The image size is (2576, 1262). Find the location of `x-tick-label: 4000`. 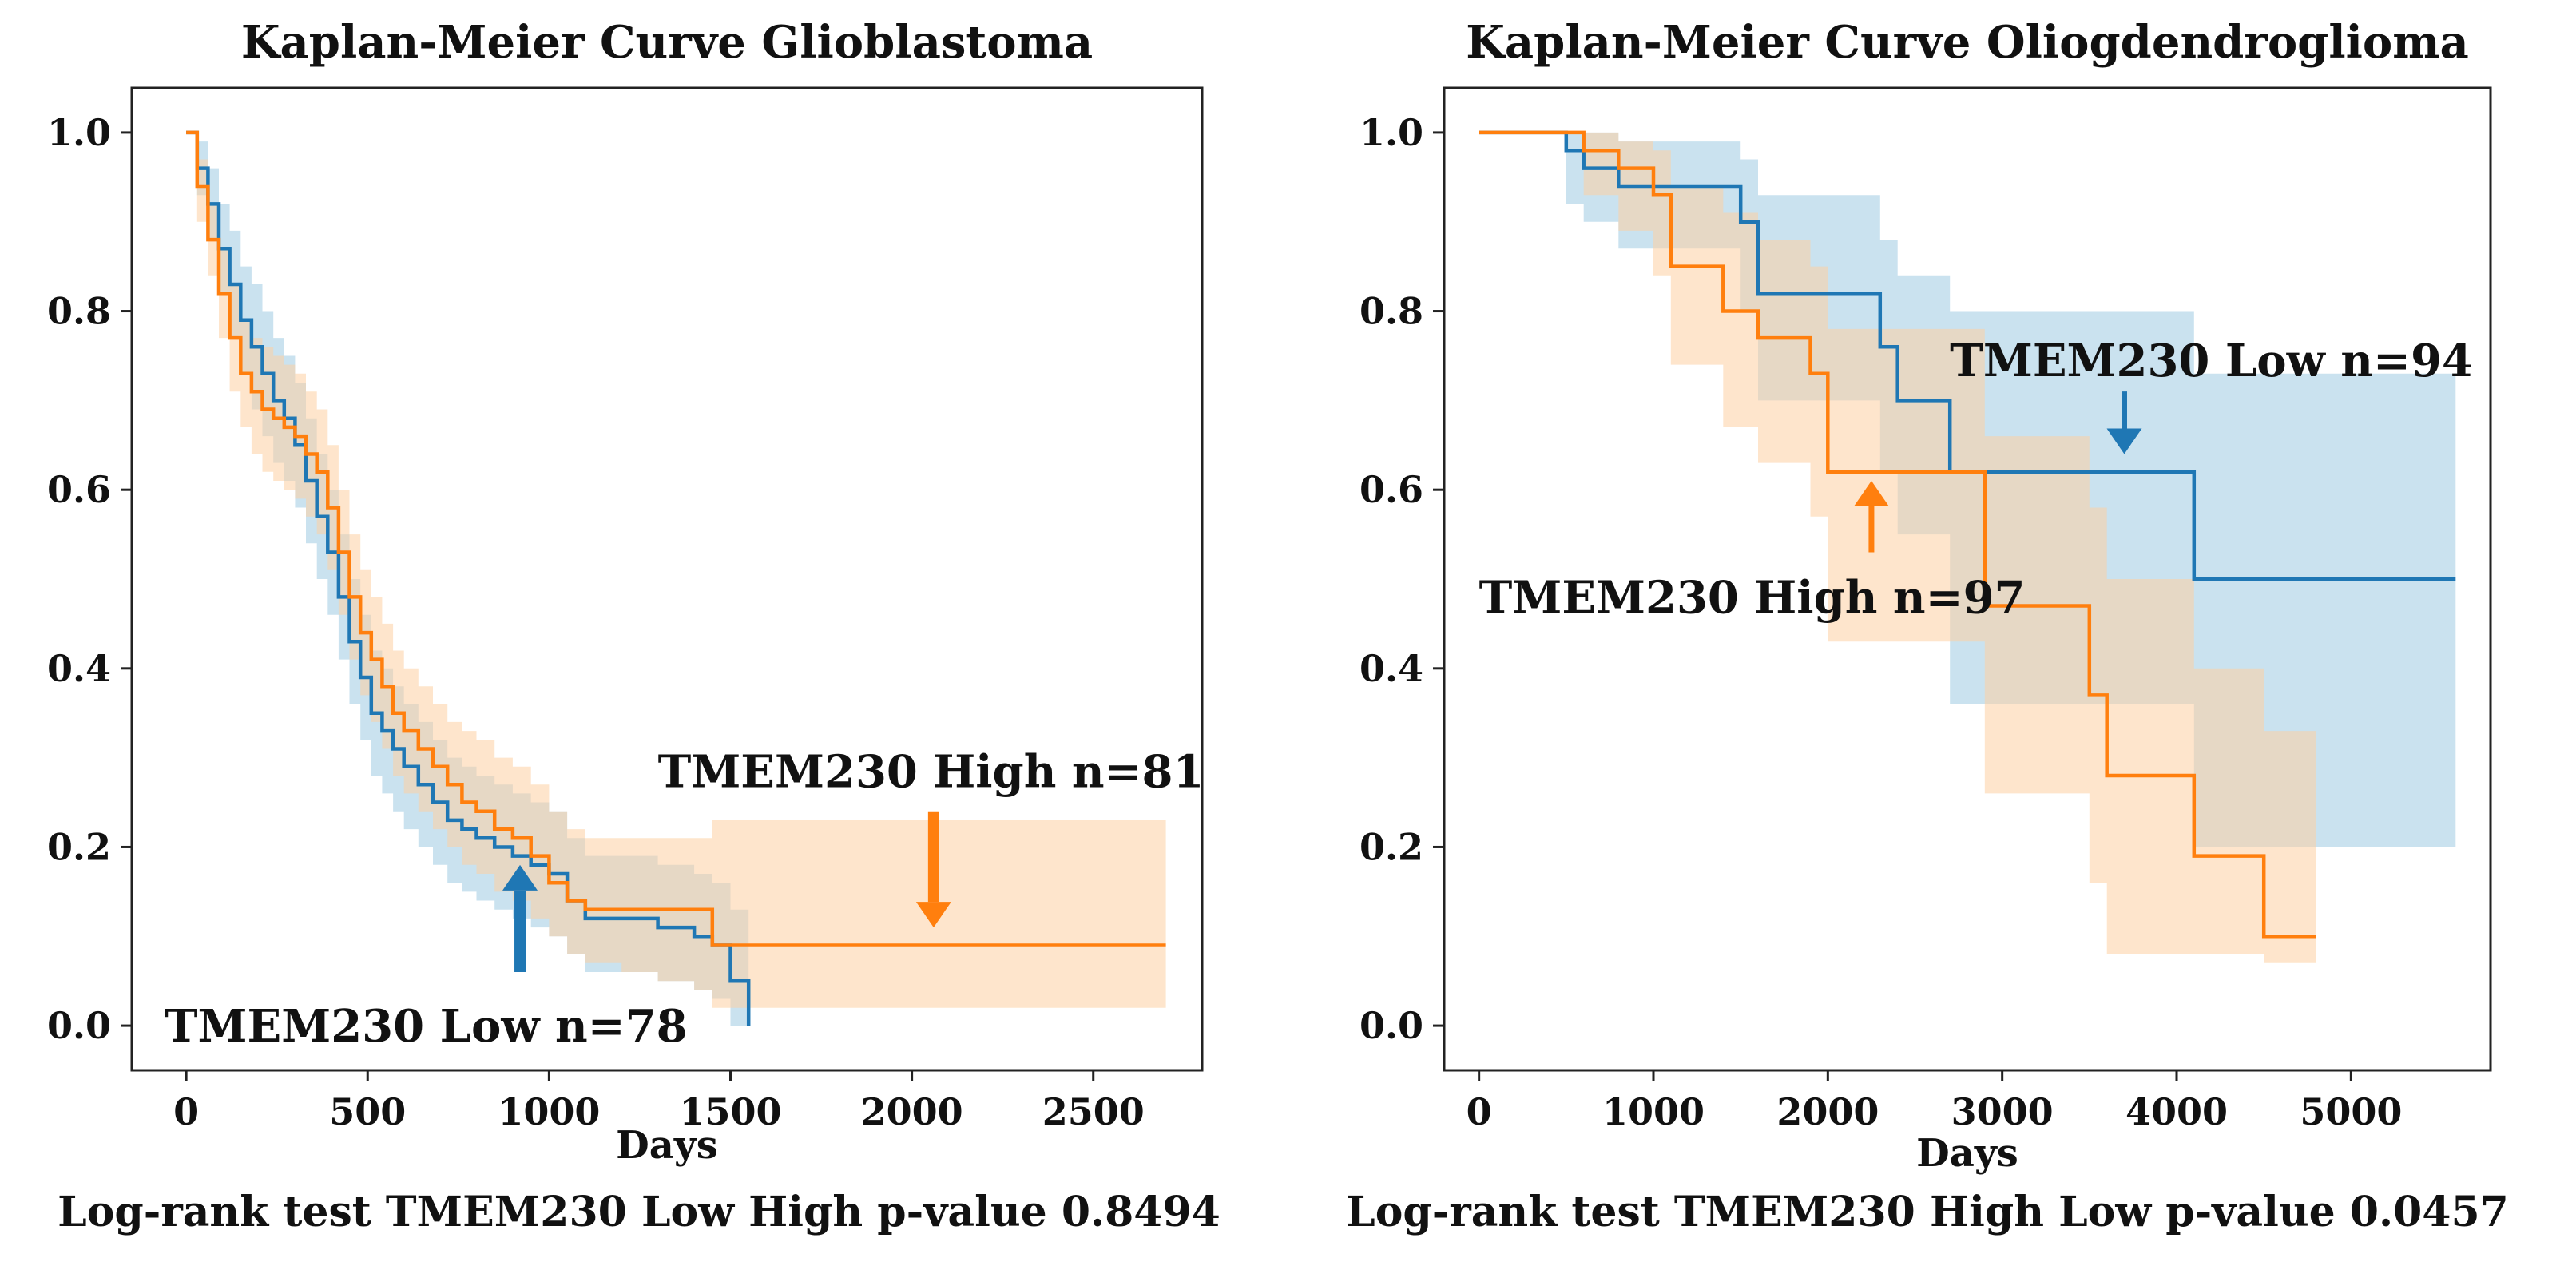

x-tick-label: 4000 is located at coordinates (2176, 1111).